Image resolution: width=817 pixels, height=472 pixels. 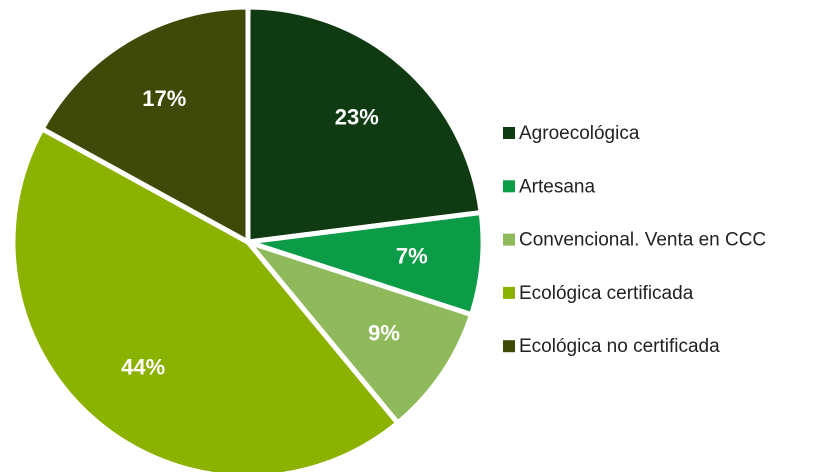 What do you see at coordinates (164, 98) in the screenshot?
I see `slice-label: 17%` at bounding box center [164, 98].